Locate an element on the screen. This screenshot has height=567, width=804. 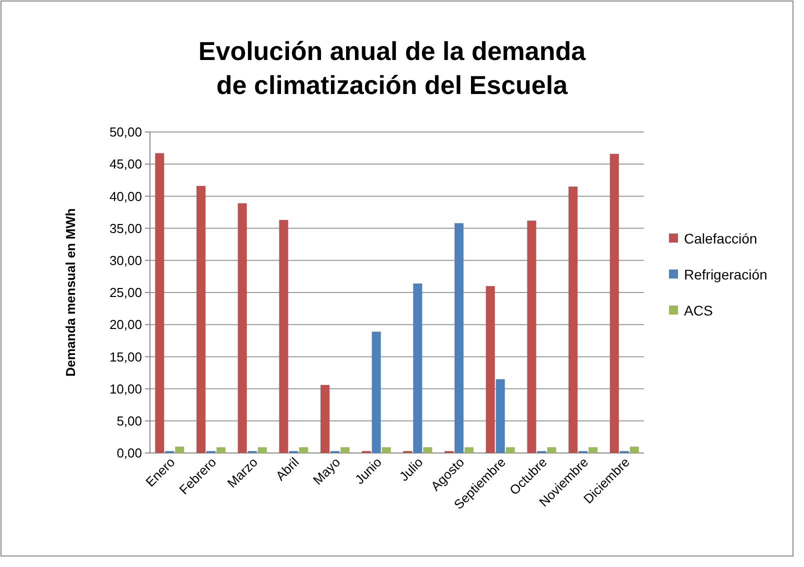
y-tick-label: 50,00 is located at coordinates (125, 132).